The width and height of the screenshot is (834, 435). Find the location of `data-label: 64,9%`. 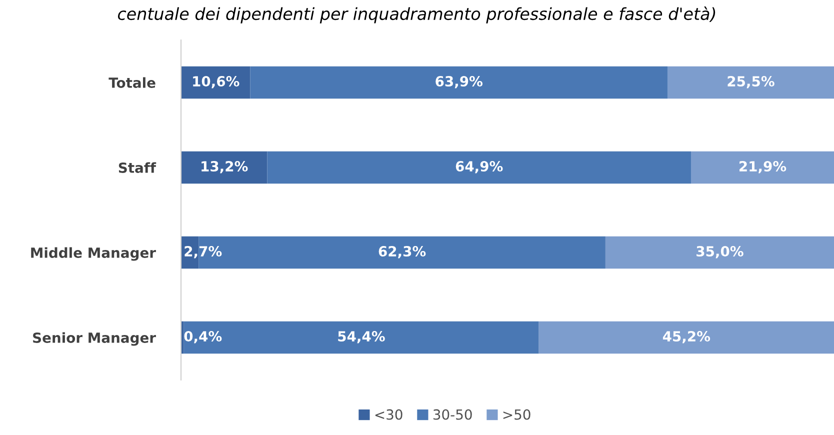

data-label: 64,9% is located at coordinates (479, 167).